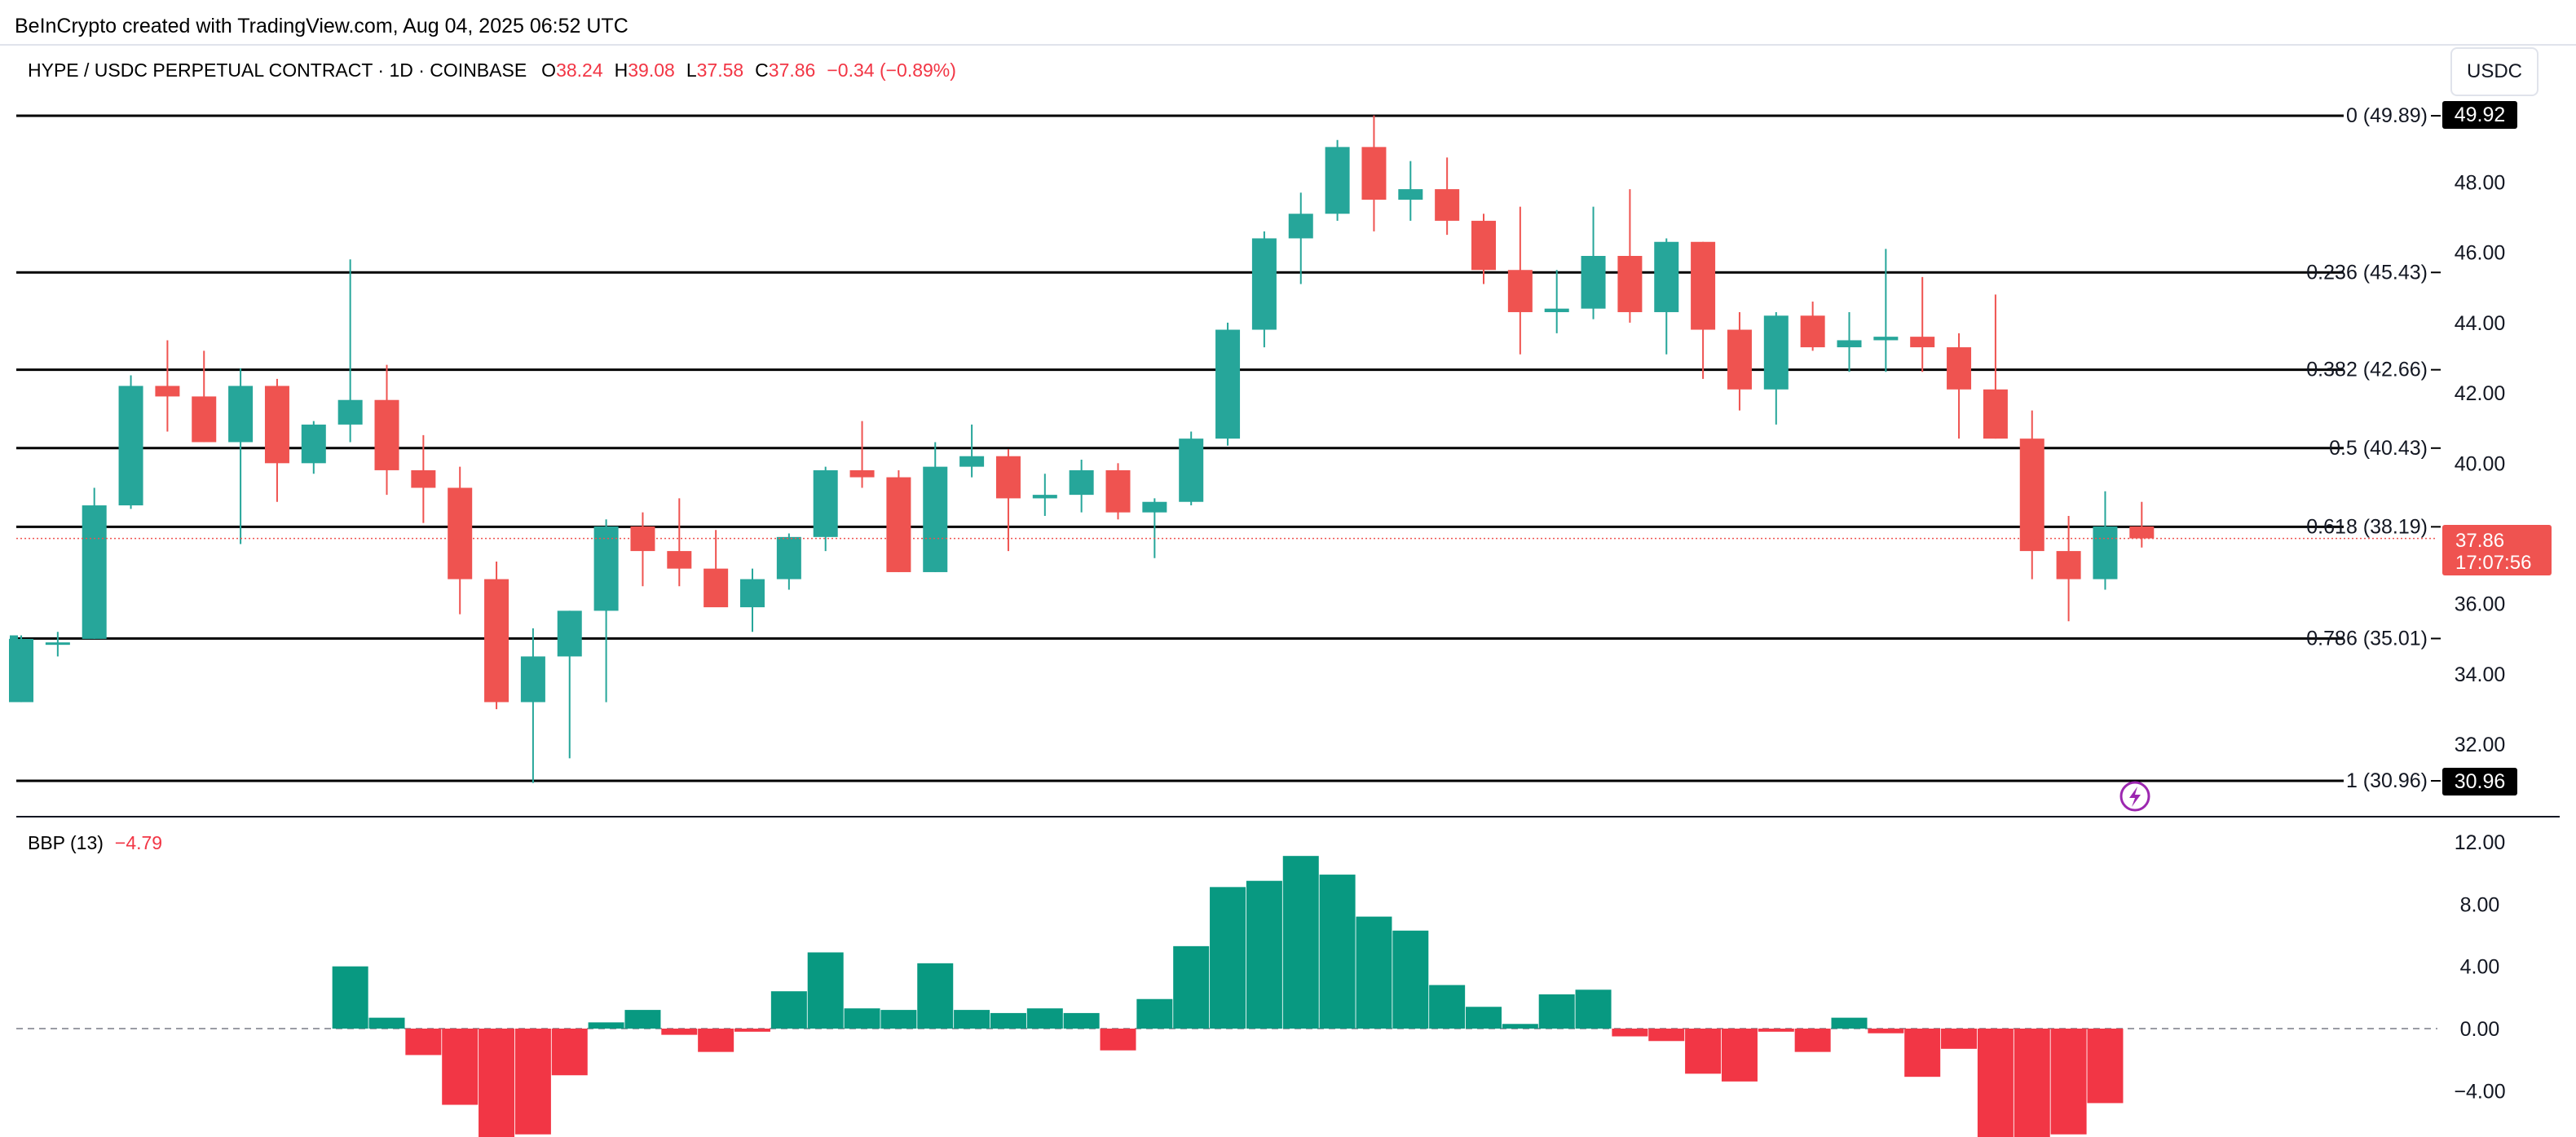 This screenshot has height=1137, width=2576. What do you see at coordinates (138, 843) in the screenshot?
I see `indicator-value: −4.79` at bounding box center [138, 843].